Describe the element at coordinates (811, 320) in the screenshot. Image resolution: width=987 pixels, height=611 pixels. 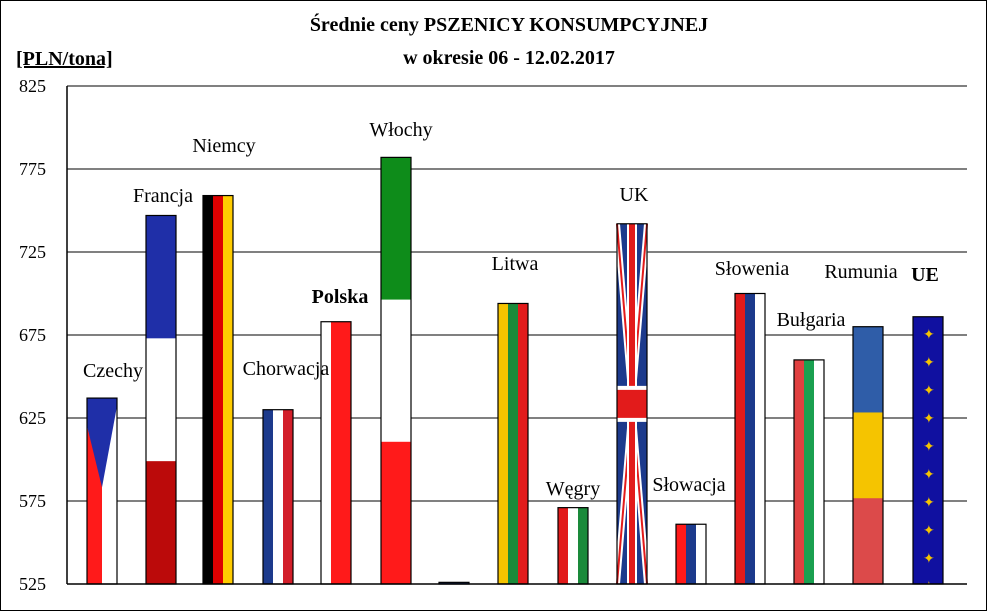
I see `label-Bułgaria: Bułgaria` at that location.